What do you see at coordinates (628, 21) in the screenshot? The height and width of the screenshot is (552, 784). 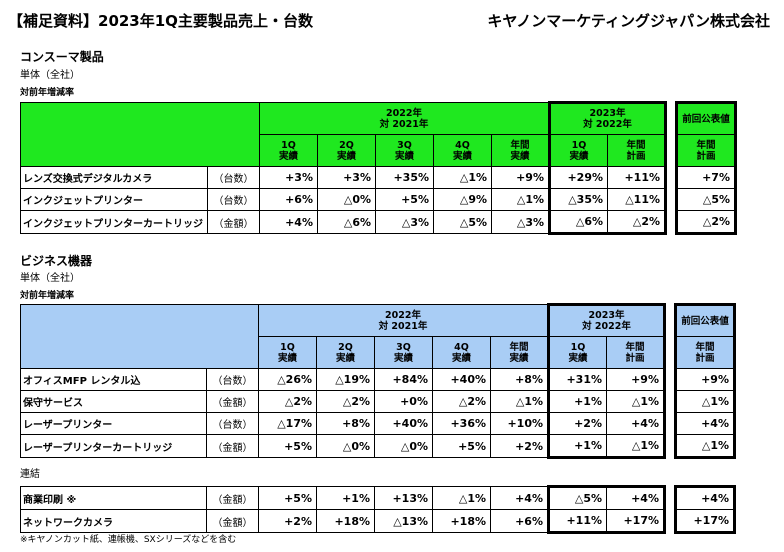 I see `company-name: キヤノンマーケティングジャパン株式会社` at bounding box center [628, 21].